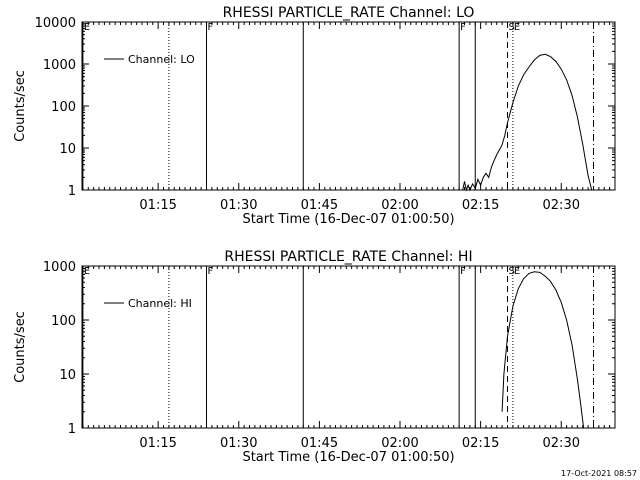 Image resolution: width=640 pixels, height=480 pixels. I want to click on y-tick-label: 10000, so click(55, 23).